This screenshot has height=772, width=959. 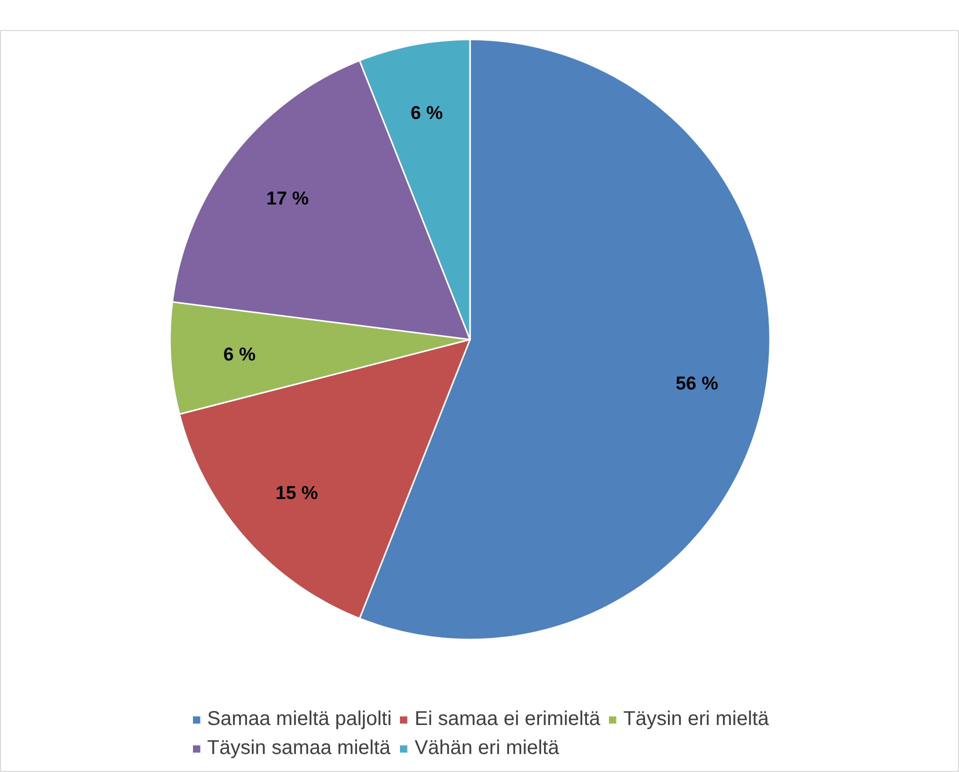 I want to click on legend-label: Täysin samaa mieltä, so click(x=299, y=748).